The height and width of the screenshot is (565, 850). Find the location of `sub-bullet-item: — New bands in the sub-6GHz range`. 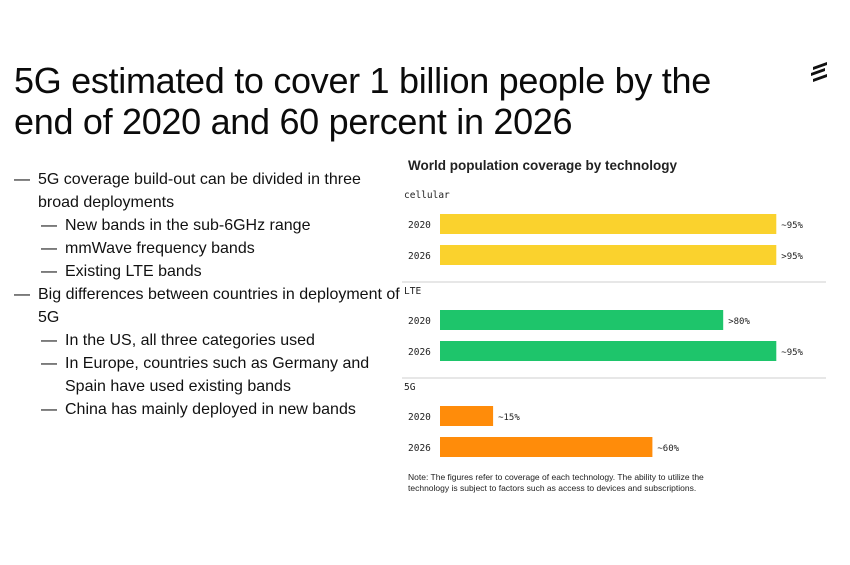

sub-bullet-item: — New bands in the sub-6GHz range is located at coordinates (210, 225).